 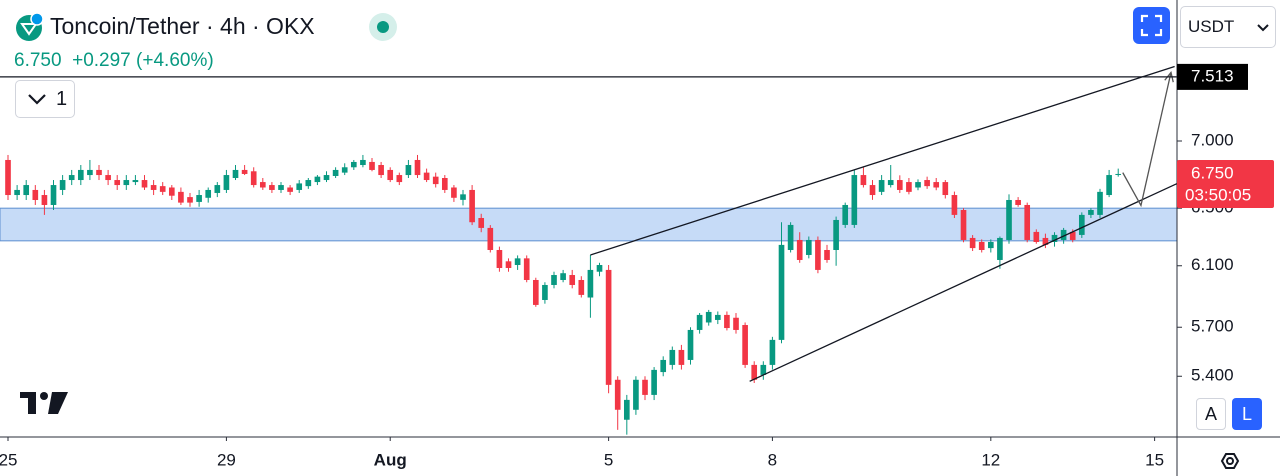 I want to click on hline-label: 7.513, so click(x=1212, y=75).